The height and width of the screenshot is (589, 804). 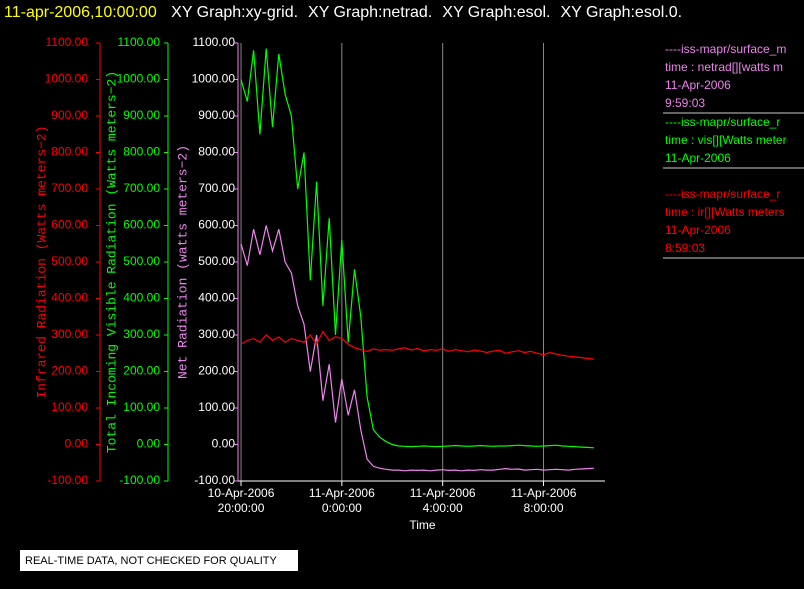 I want to click on x-tick-label: 10-Apr-2006 20:00:00, so click(x=241, y=500).